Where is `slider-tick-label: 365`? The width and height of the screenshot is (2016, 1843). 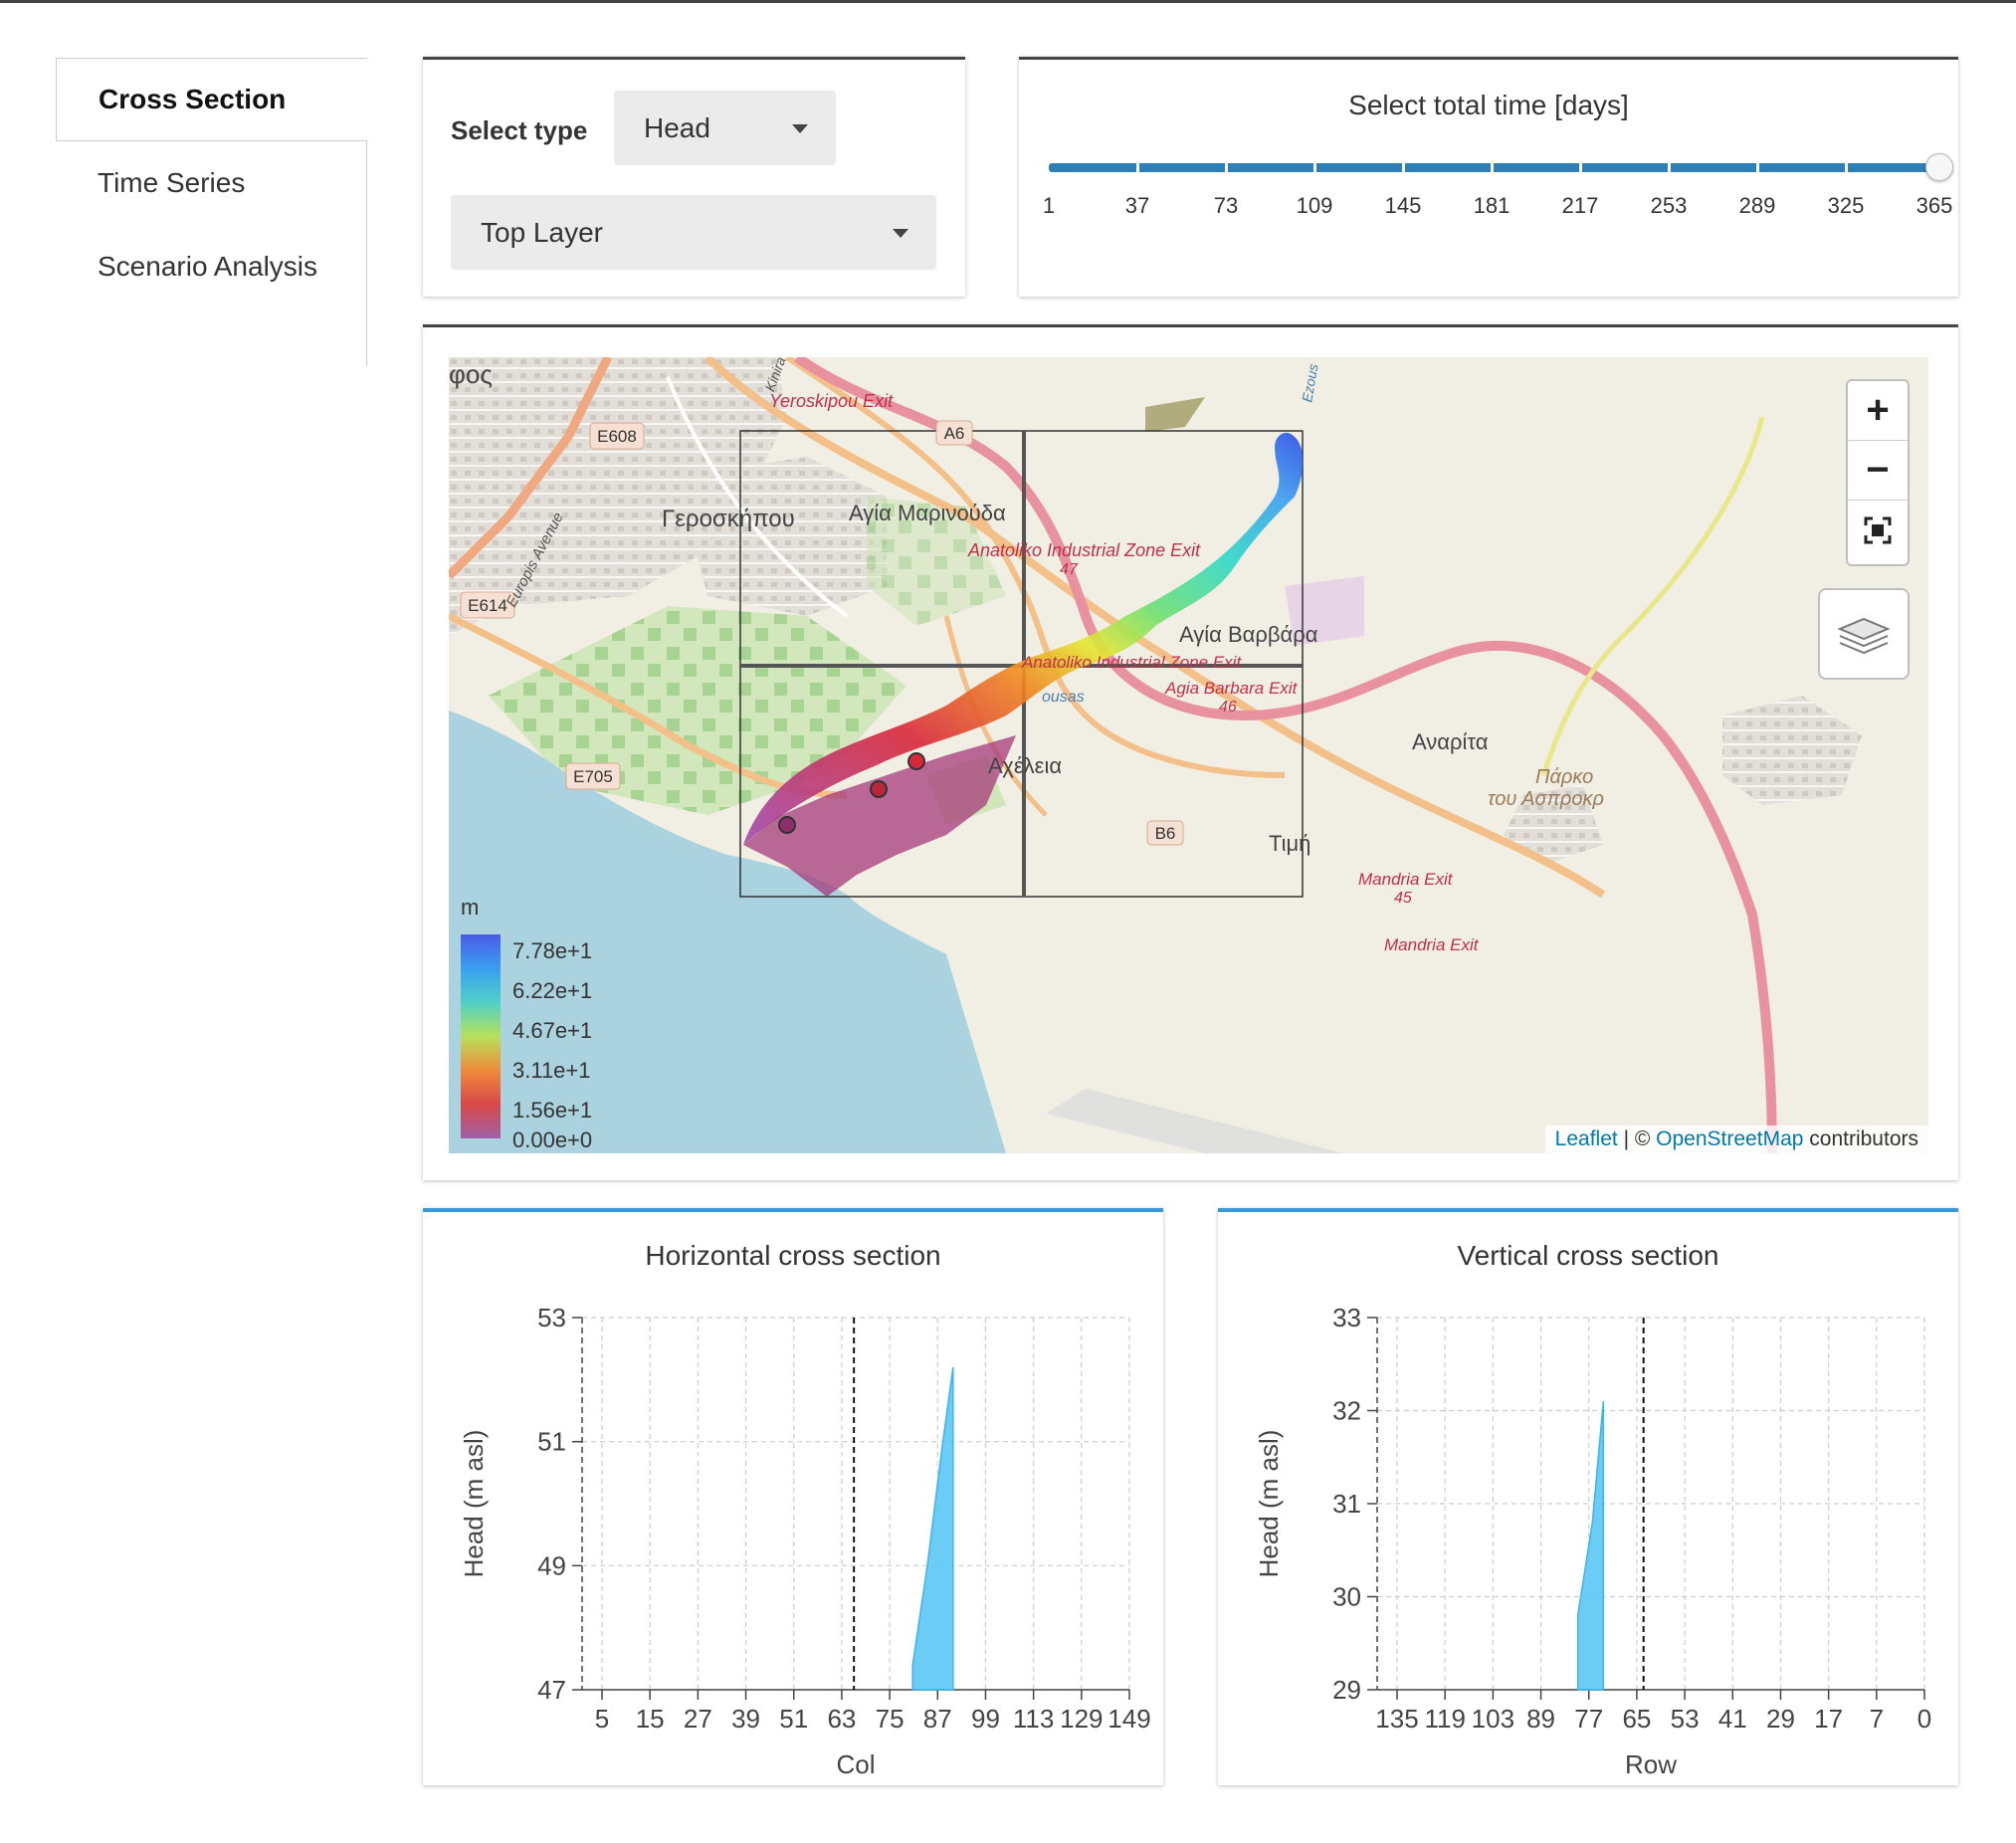 slider-tick-label: 365 is located at coordinates (1934, 206).